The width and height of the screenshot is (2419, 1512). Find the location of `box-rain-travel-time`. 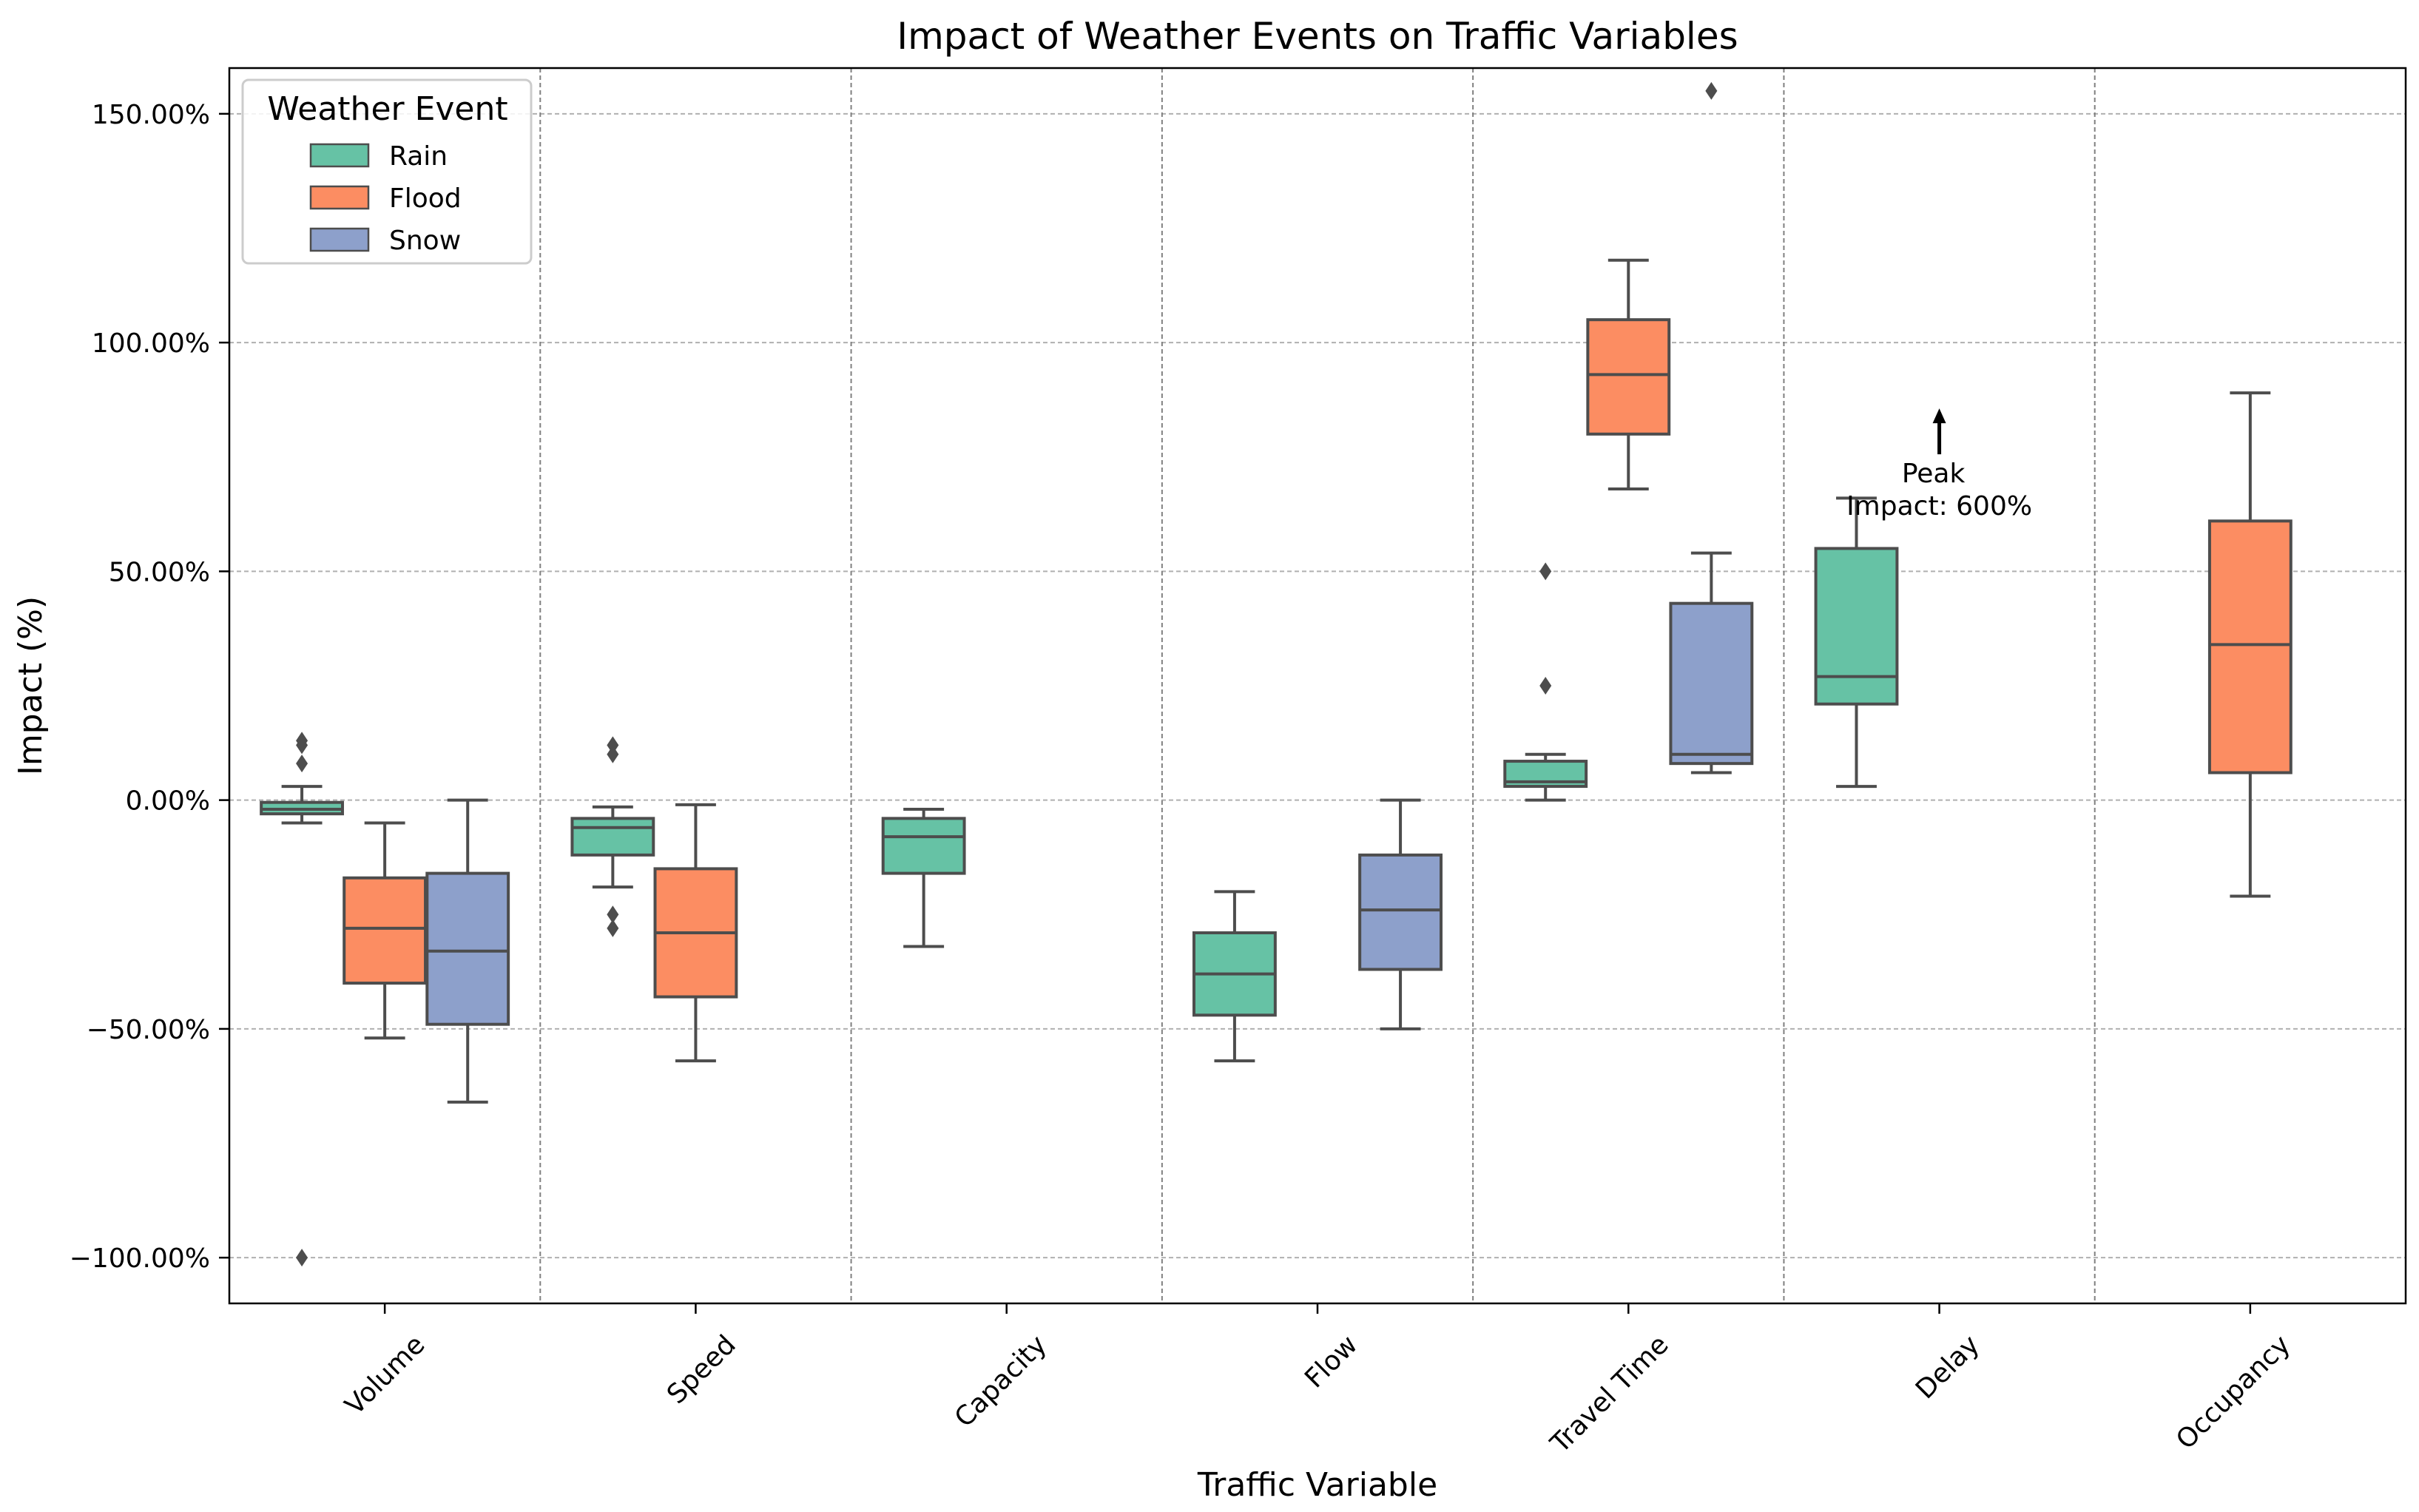

box-rain-travel-time is located at coordinates (1545, 682).